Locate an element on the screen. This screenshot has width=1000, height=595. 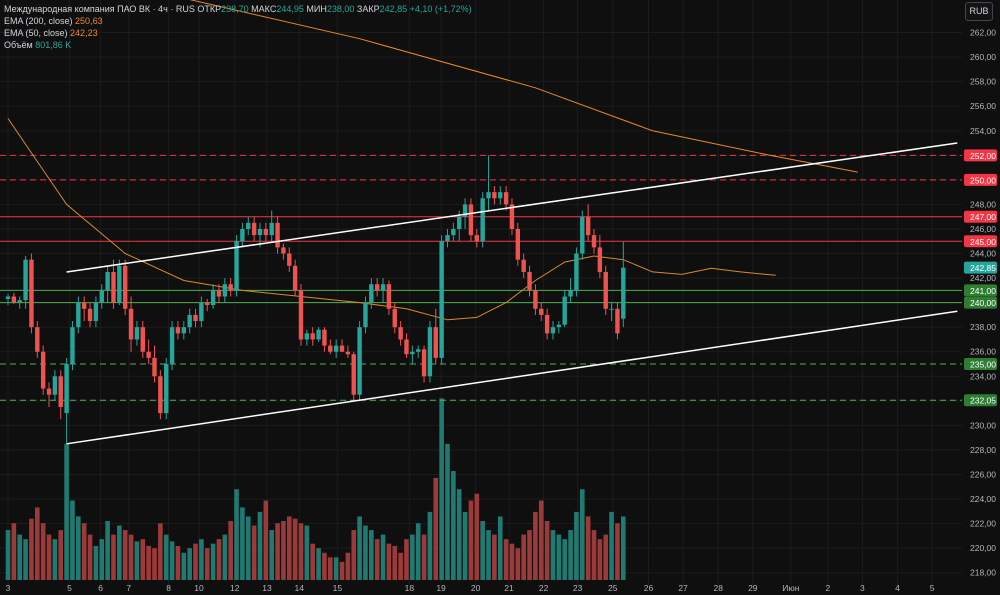
time-tick-label: Июн is located at coordinates (790, 588).